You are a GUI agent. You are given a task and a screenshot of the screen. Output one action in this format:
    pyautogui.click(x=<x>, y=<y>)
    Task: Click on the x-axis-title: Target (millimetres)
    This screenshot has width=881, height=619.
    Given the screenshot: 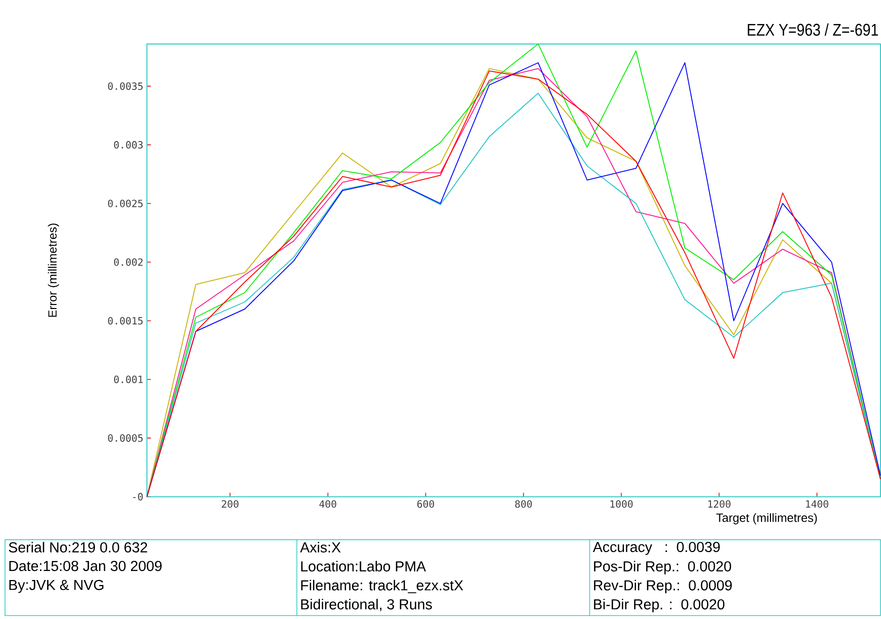 What is the action you would take?
    pyautogui.click(x=766, y=519)
    